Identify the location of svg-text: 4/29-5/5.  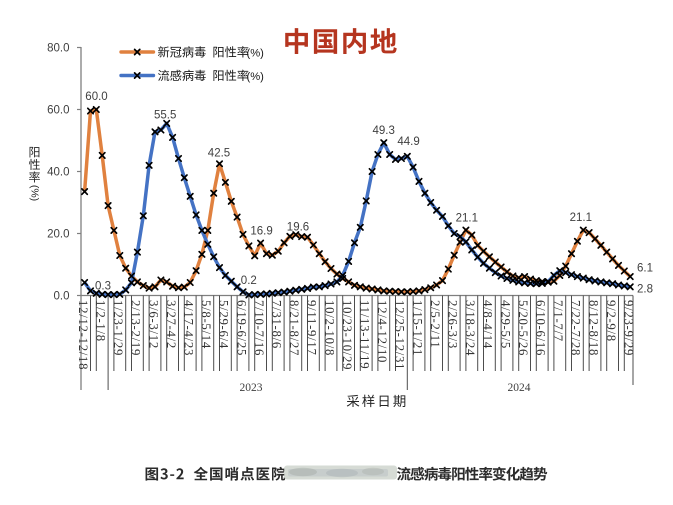
(505, 324).